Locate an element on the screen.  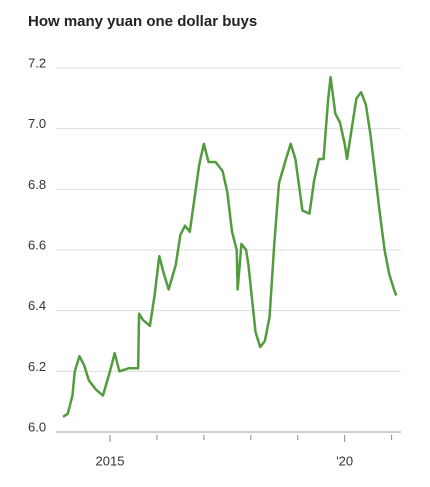
y-tick-label: 6.2 is located at coordinates (37, 366).